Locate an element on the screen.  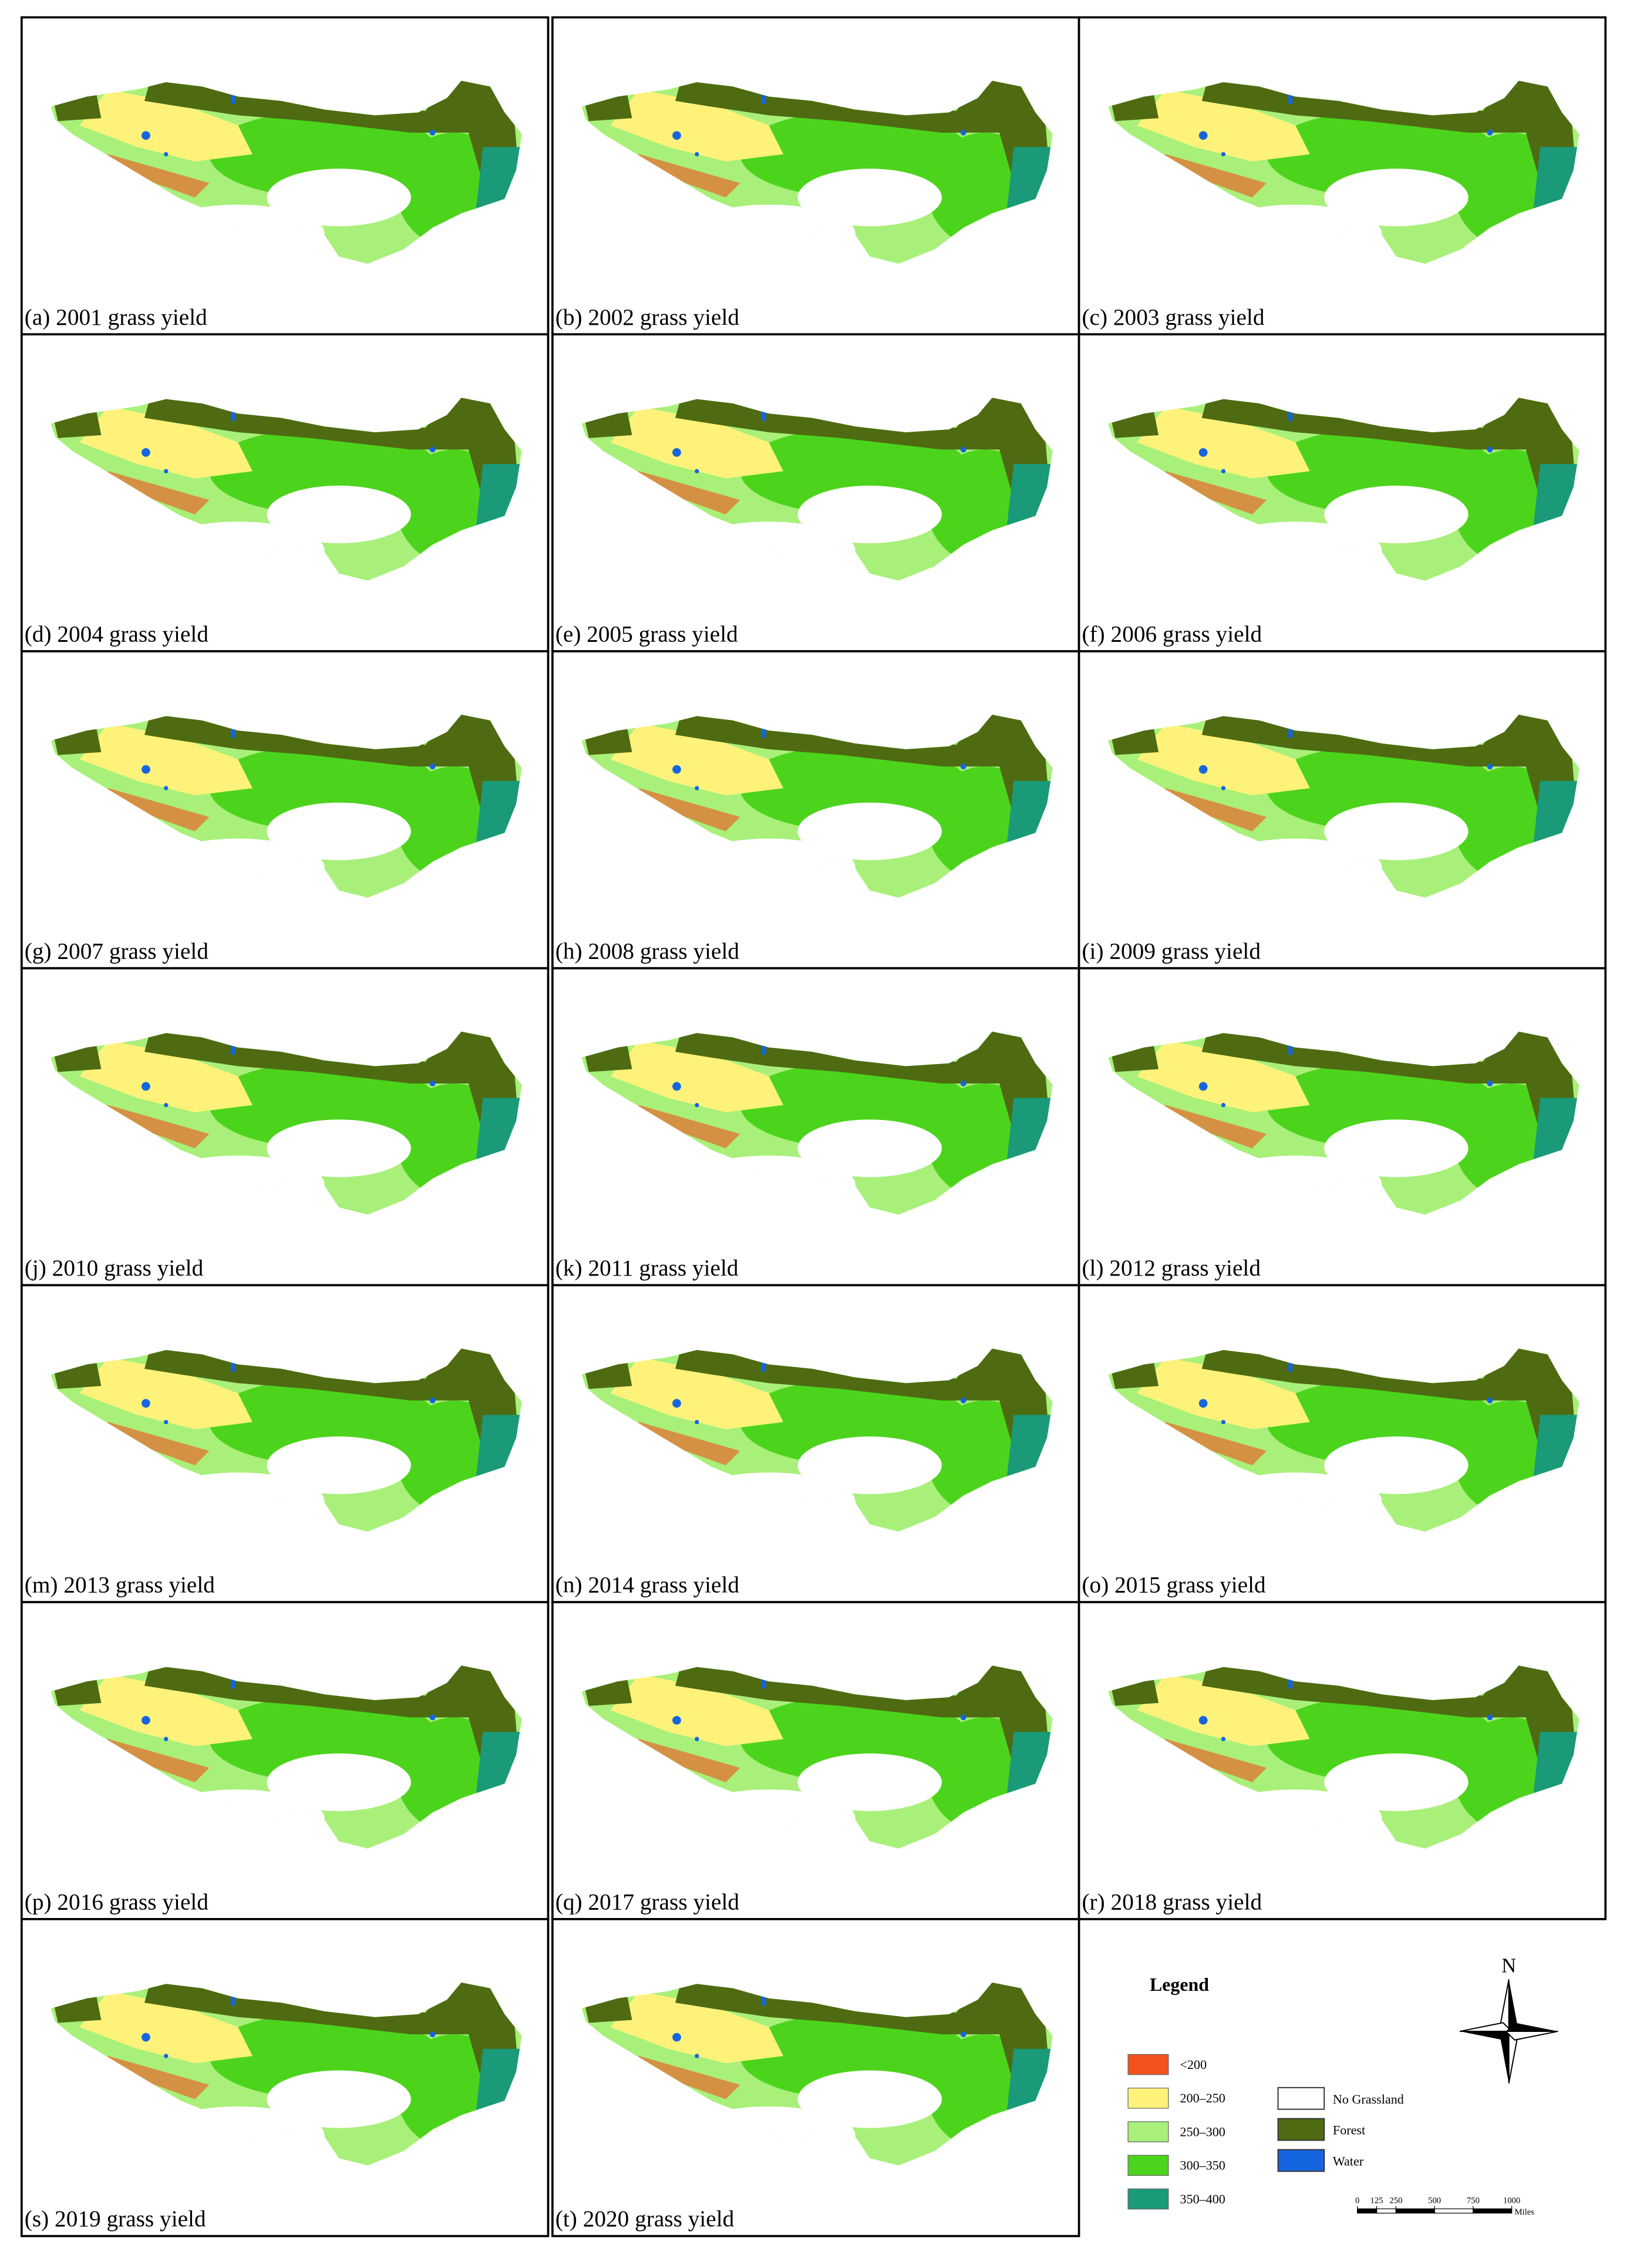
legend-label: 250–300 is located at coordinates (1202, 2131).